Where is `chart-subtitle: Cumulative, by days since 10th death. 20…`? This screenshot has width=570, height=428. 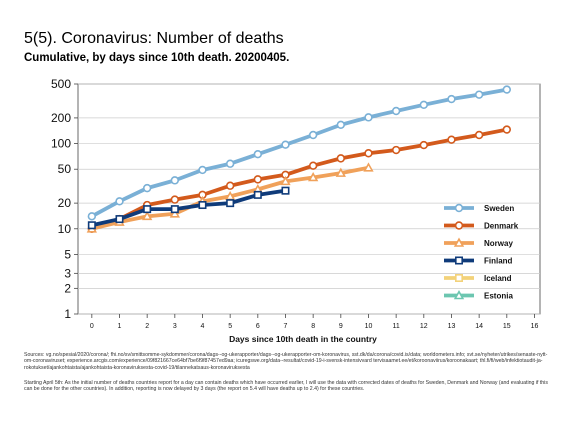
chart-subtitle: Cumulative, by days since 10th death. 20… is located at coordinates (157, 58).